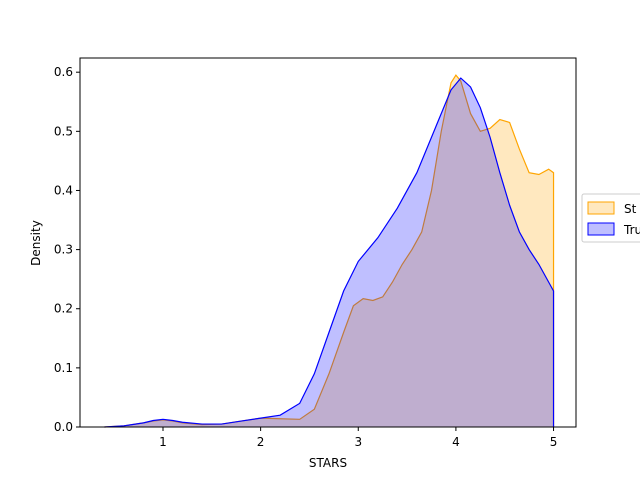  I want to click on x-axis-ticks: 1 2 3 4 5, so click(358, 438).